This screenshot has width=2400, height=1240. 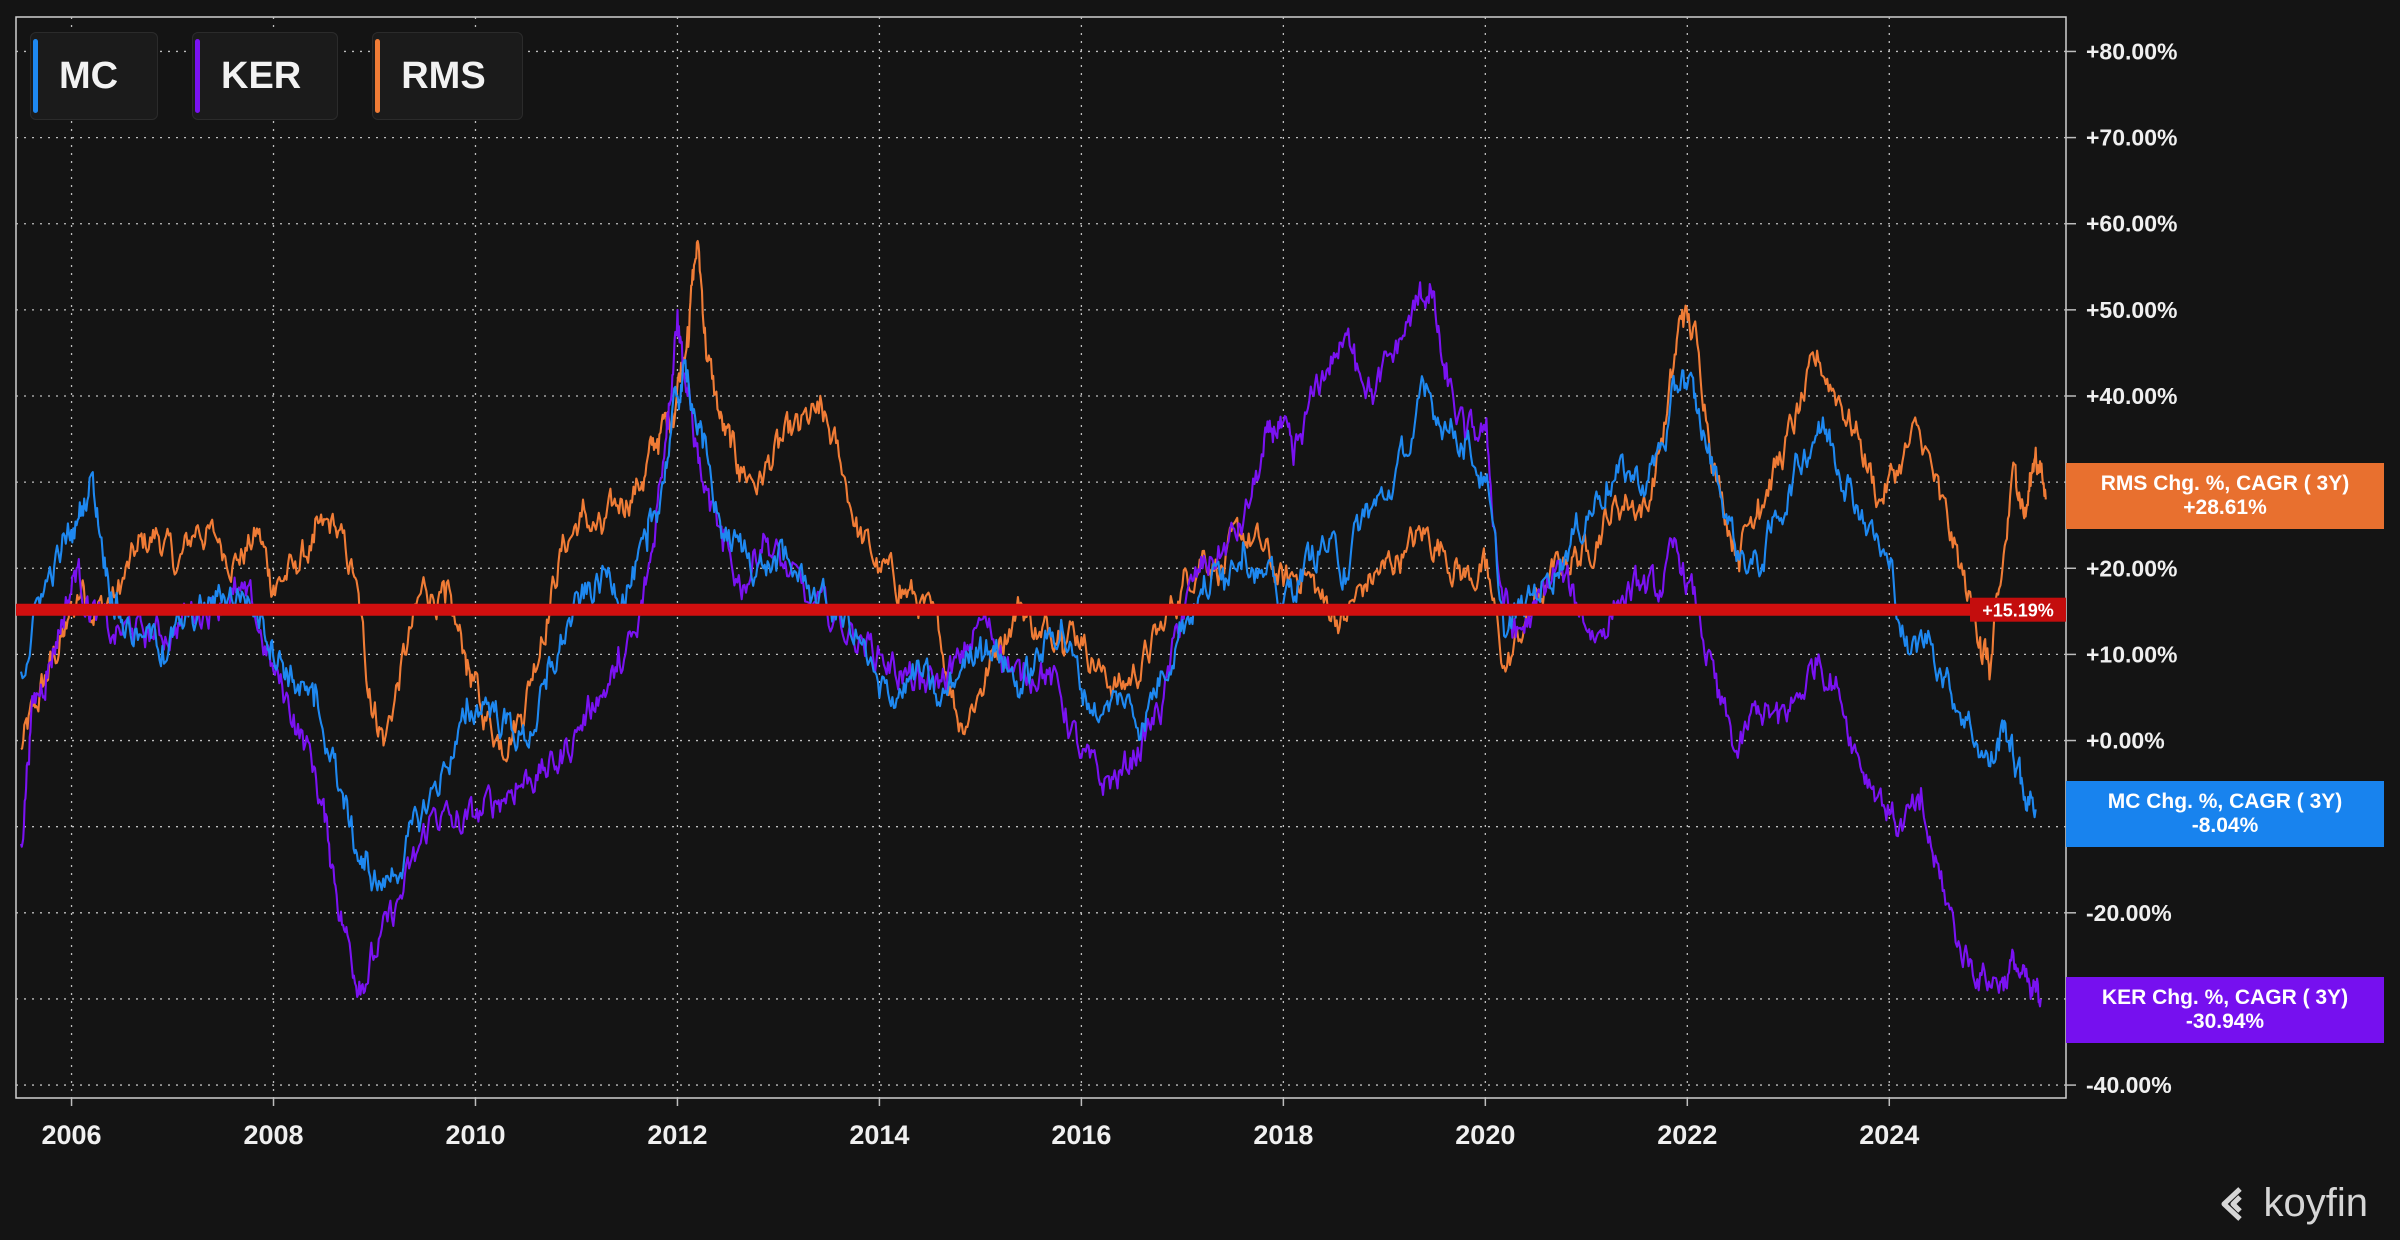 I want to click on x-tick-label: 2010, so click(x=475, y=1135).